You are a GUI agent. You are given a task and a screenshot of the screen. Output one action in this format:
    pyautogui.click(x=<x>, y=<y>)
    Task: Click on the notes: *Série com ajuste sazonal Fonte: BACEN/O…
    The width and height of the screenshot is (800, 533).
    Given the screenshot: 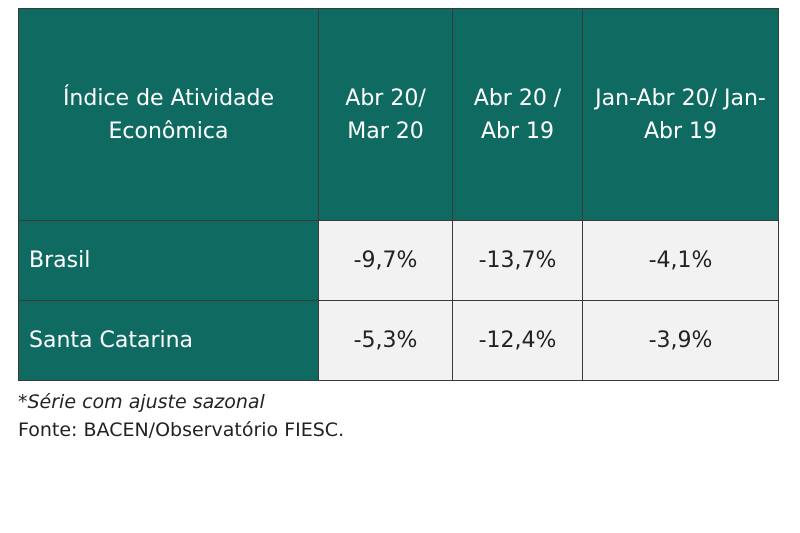 What is the action you would take?
    pyautogui.click(x=181, y=416)
    